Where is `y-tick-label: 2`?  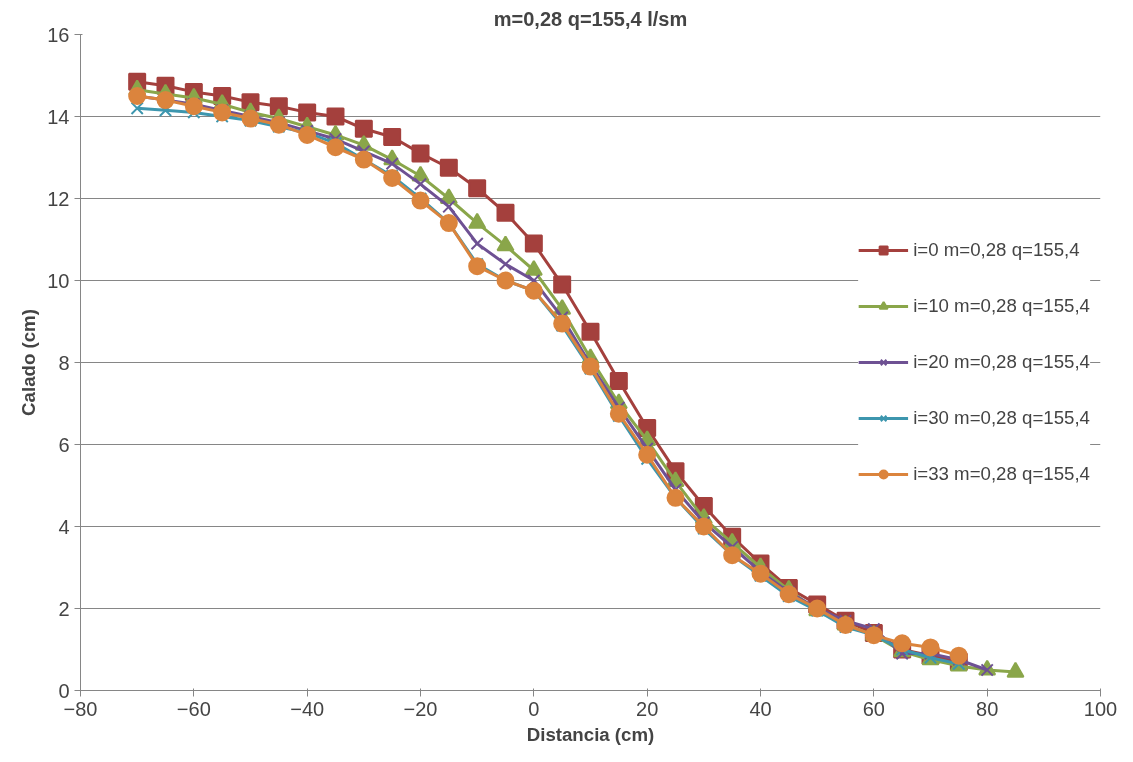 y-tick-label: 2 is located at coordinates (64, 608).